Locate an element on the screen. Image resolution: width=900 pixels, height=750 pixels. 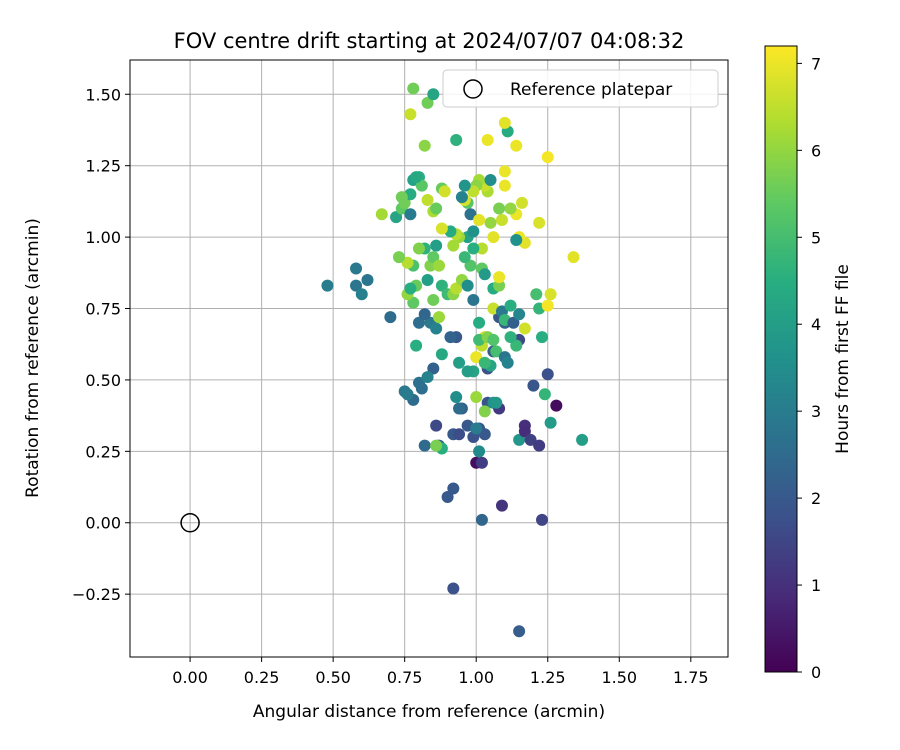
colorbar-ticks: 0 1 2 3 4 5 6 7 is located at coordinates (809, 368).